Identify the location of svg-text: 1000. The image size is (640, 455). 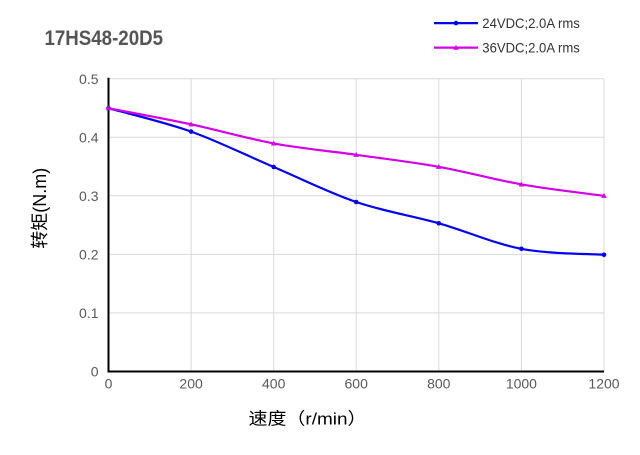
(521, 384).